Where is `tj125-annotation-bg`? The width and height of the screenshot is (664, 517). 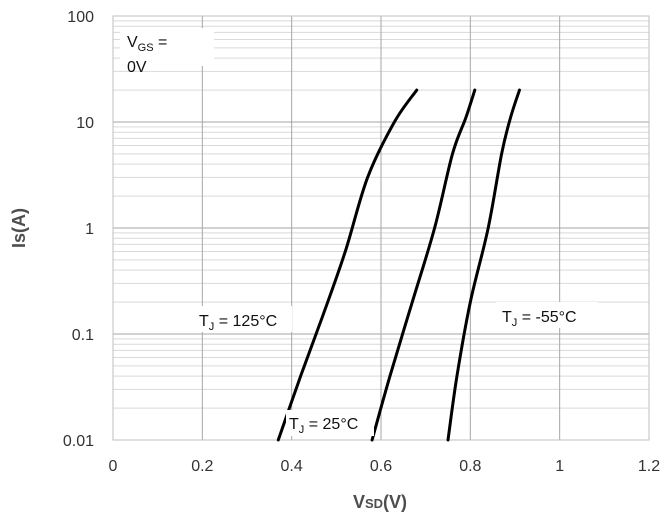 tj125-annotation-bg is located at coordinates (241, 319).